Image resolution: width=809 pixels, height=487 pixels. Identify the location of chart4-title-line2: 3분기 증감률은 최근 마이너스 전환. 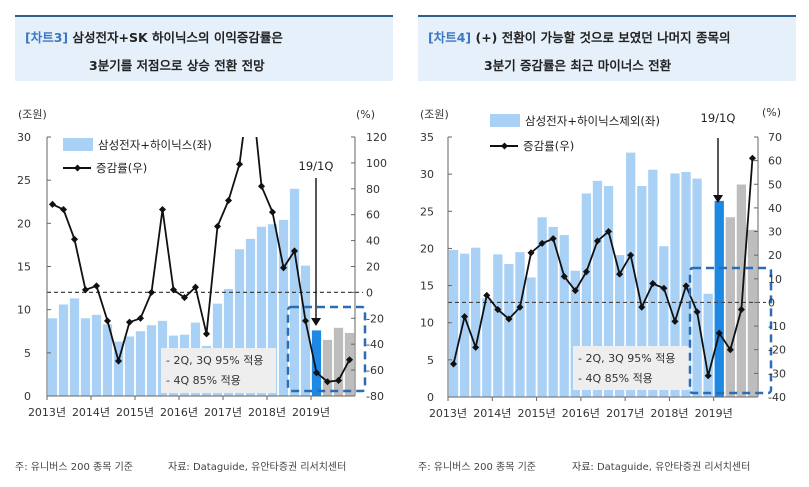
(578, 65).